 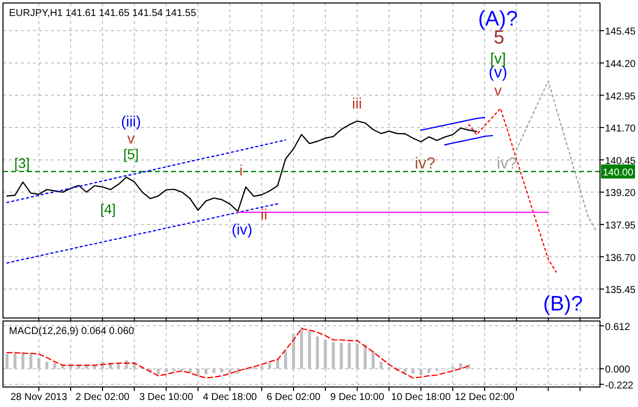 I want to click on y-tick-label: 140.45, so click(x=620, y=161).